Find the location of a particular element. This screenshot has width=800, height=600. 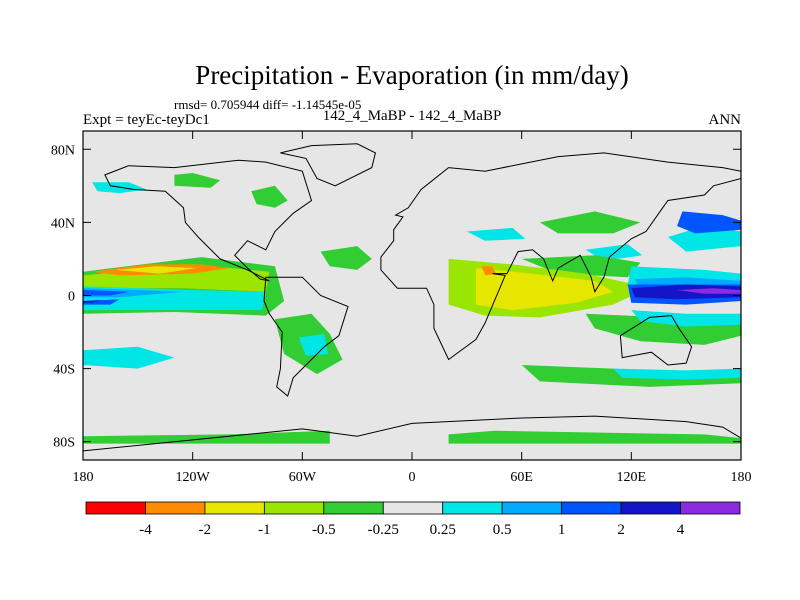

experiment-label: Expt = teyEc-teyDc1 is located at coordinates (146, 120).